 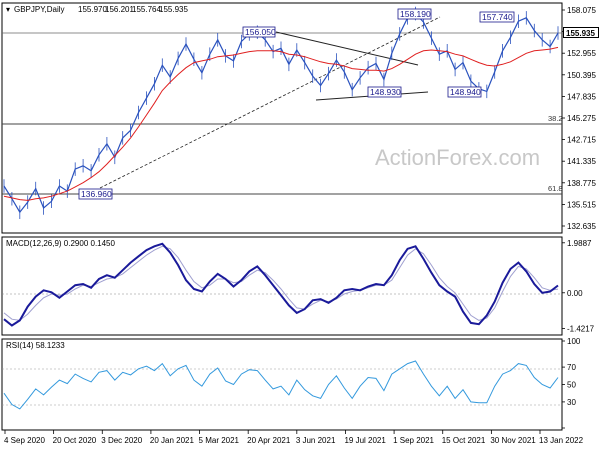 I want to click on current-price-badge-inner, so click(x=581, y=32).